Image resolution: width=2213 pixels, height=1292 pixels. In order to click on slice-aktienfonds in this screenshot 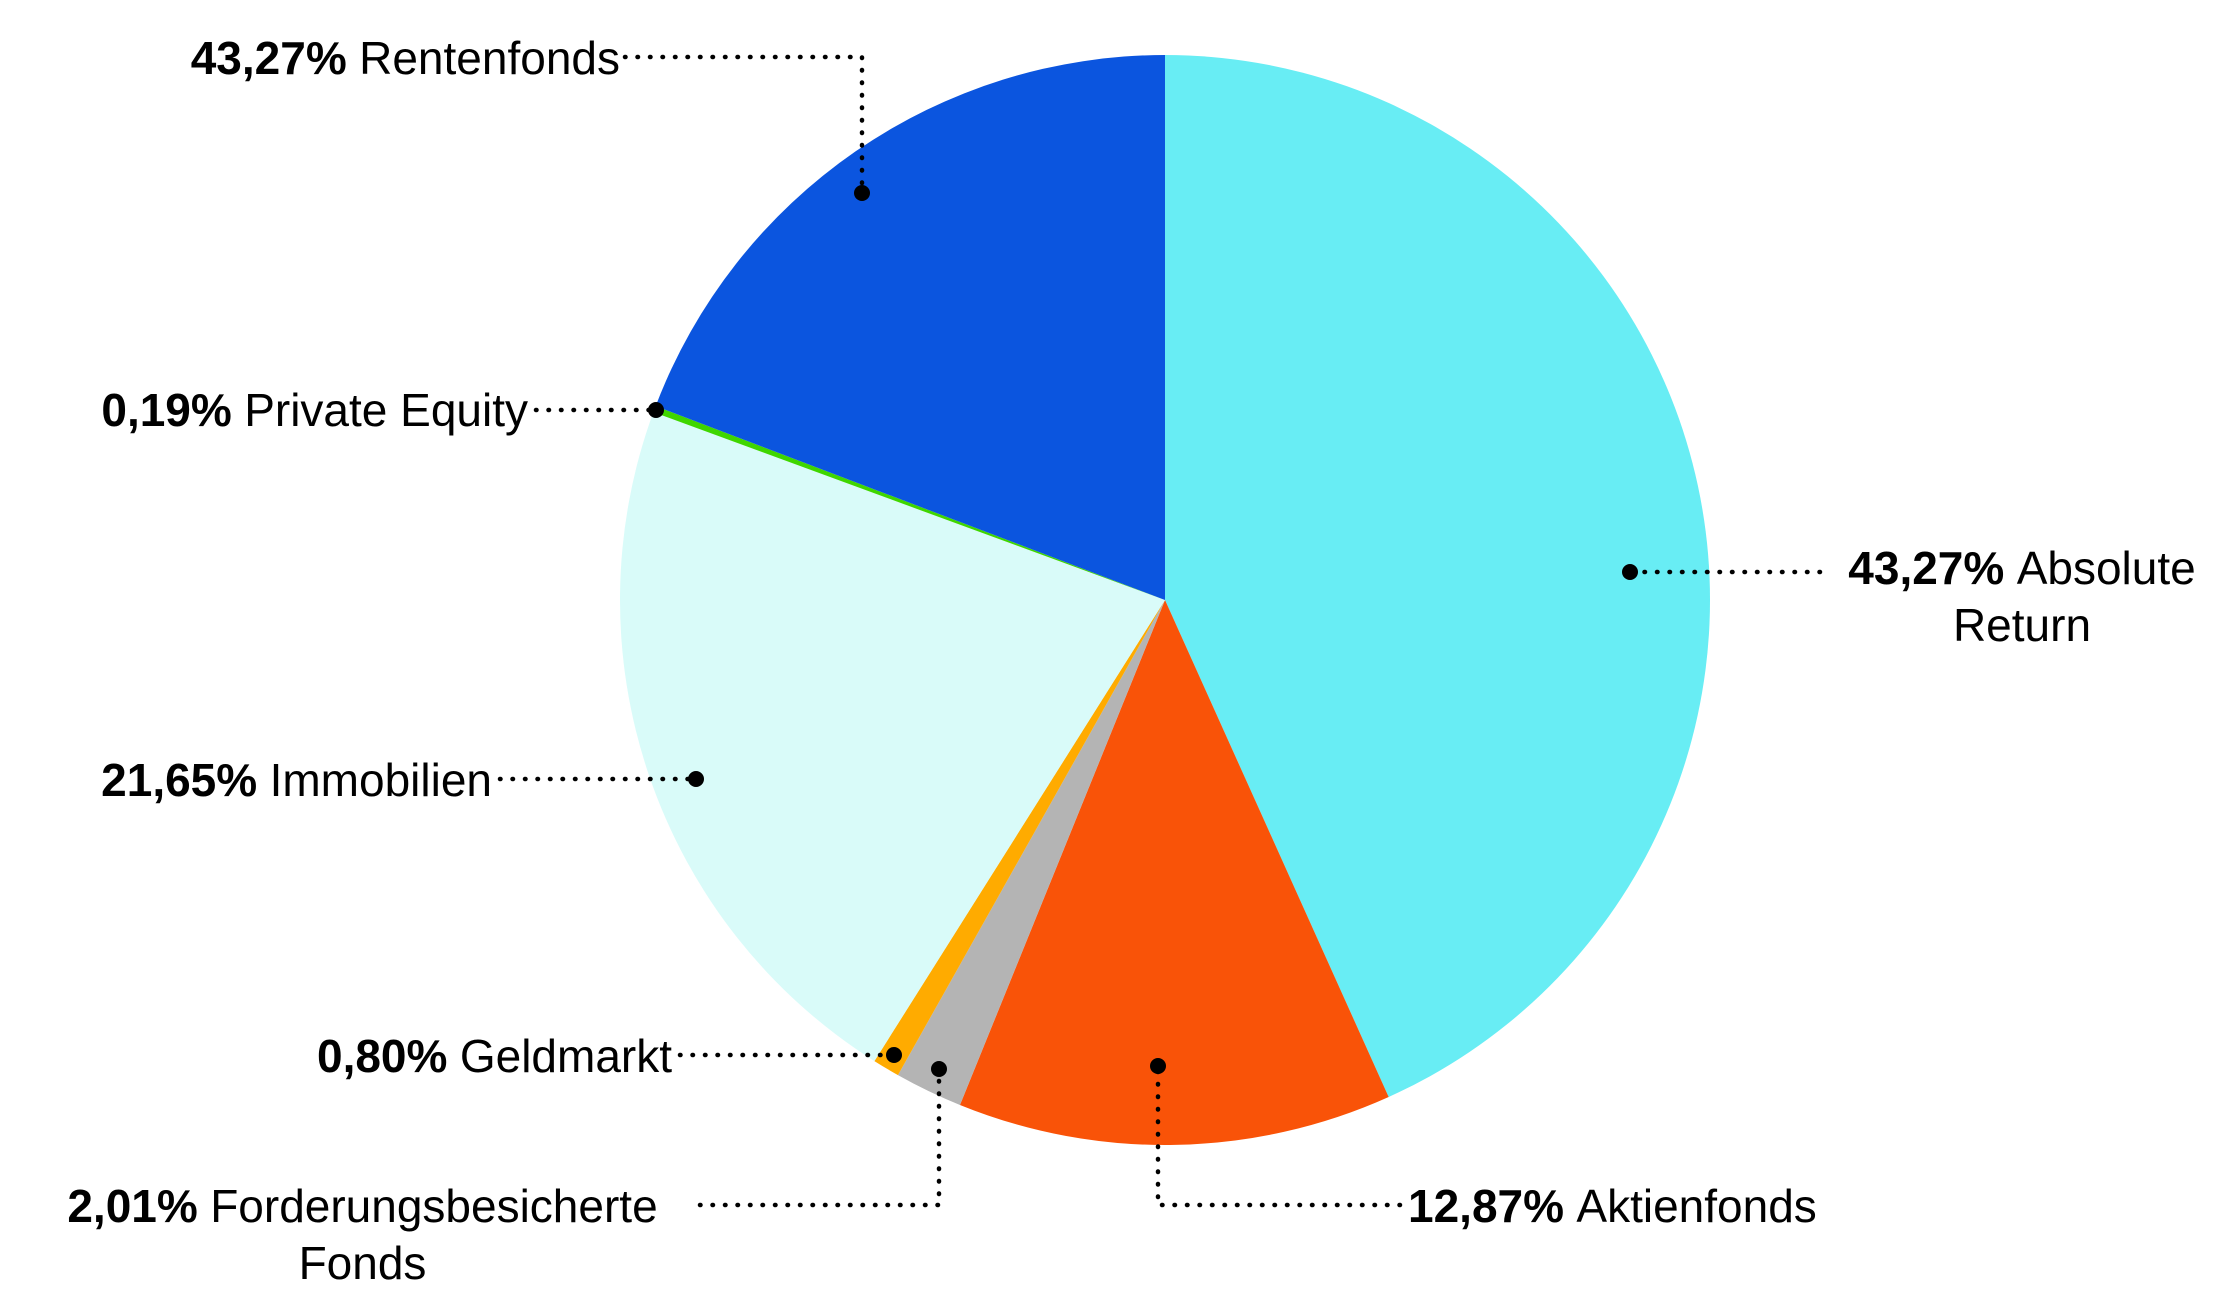, I will do `click(1174, 873)`.